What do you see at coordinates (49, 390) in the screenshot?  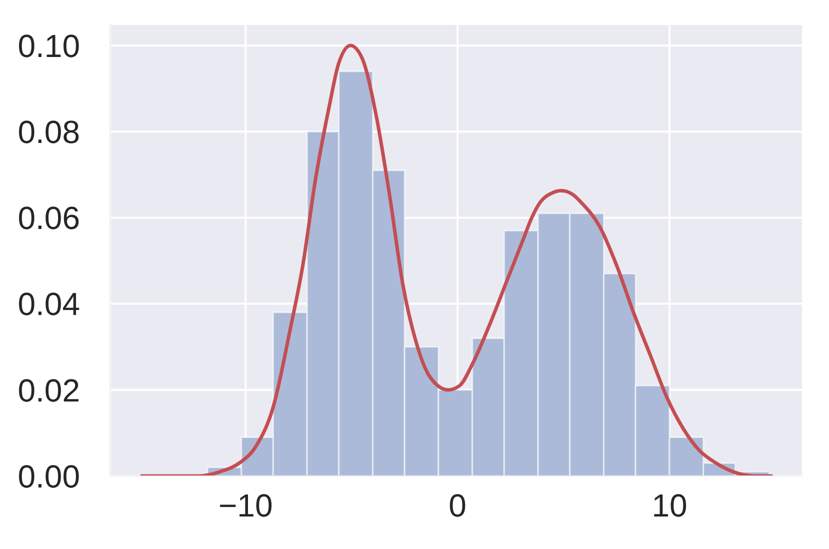 I see `y-tick-label: 0.02` at bounding box center [49, 390].